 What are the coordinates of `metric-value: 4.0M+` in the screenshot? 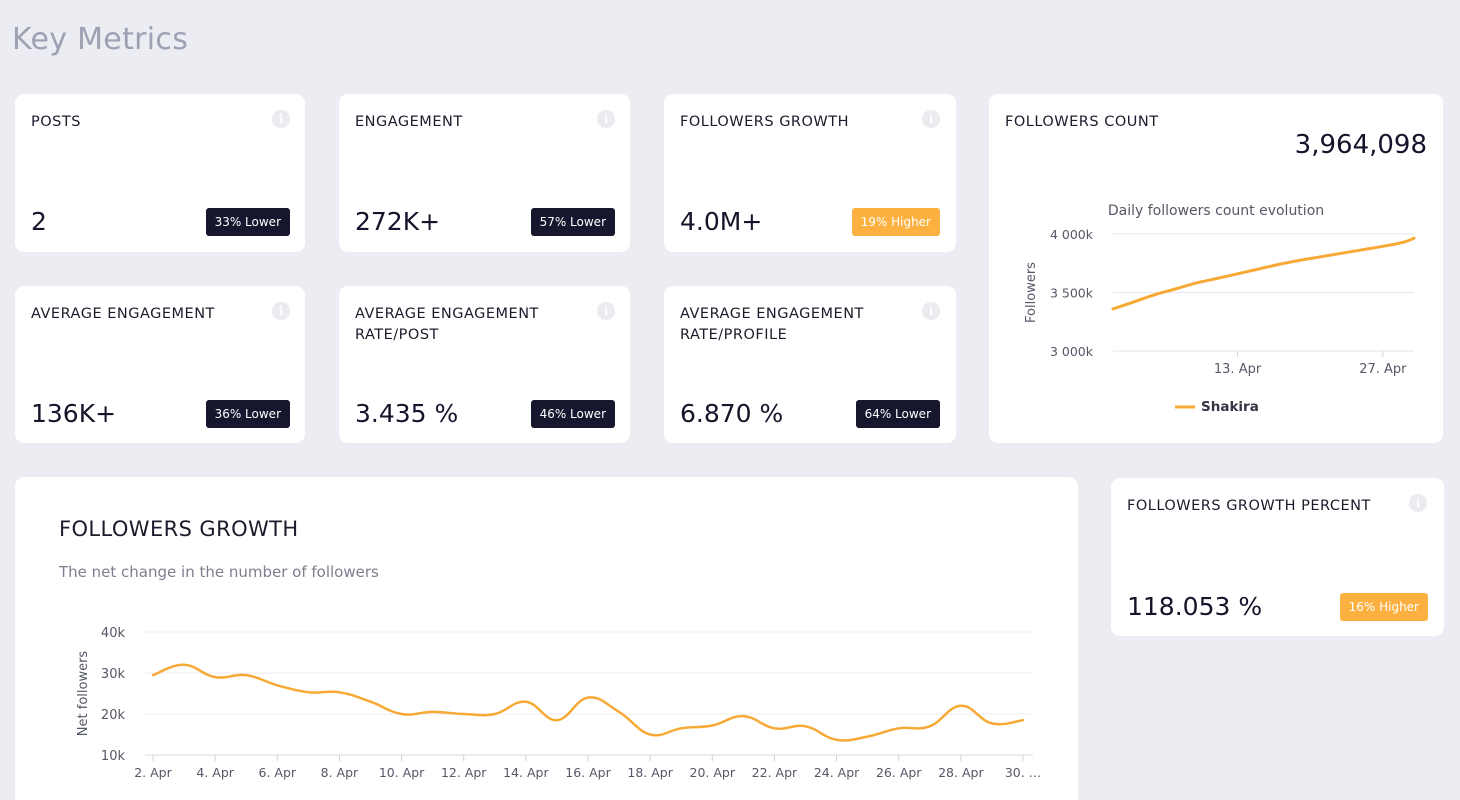 It's located at (721, 221).